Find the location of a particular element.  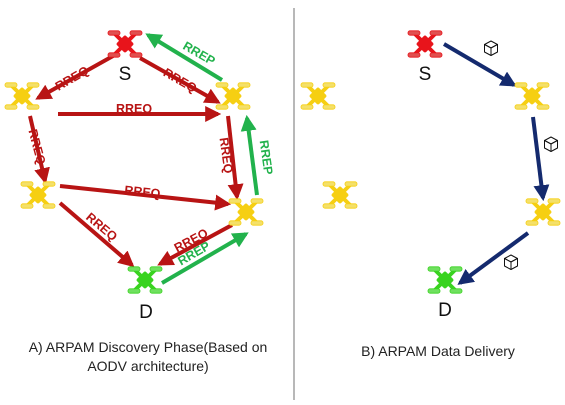

data-arrow-relay1-to-relay2 is located at coordinates (540, 159).